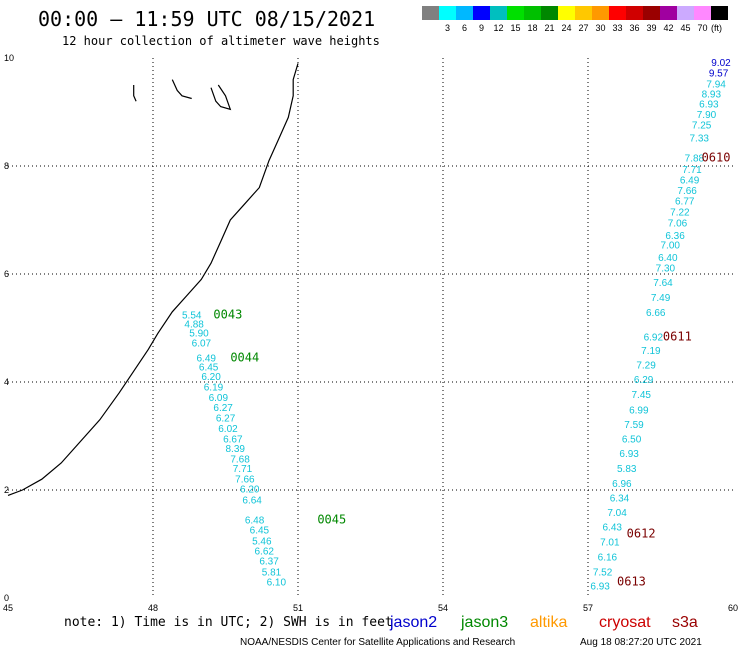 This screenshot has width=740, height=650. Describe the element at coordinates (255, 520) in the screenshot. I see `swh-value-label: 6.48` at that location.